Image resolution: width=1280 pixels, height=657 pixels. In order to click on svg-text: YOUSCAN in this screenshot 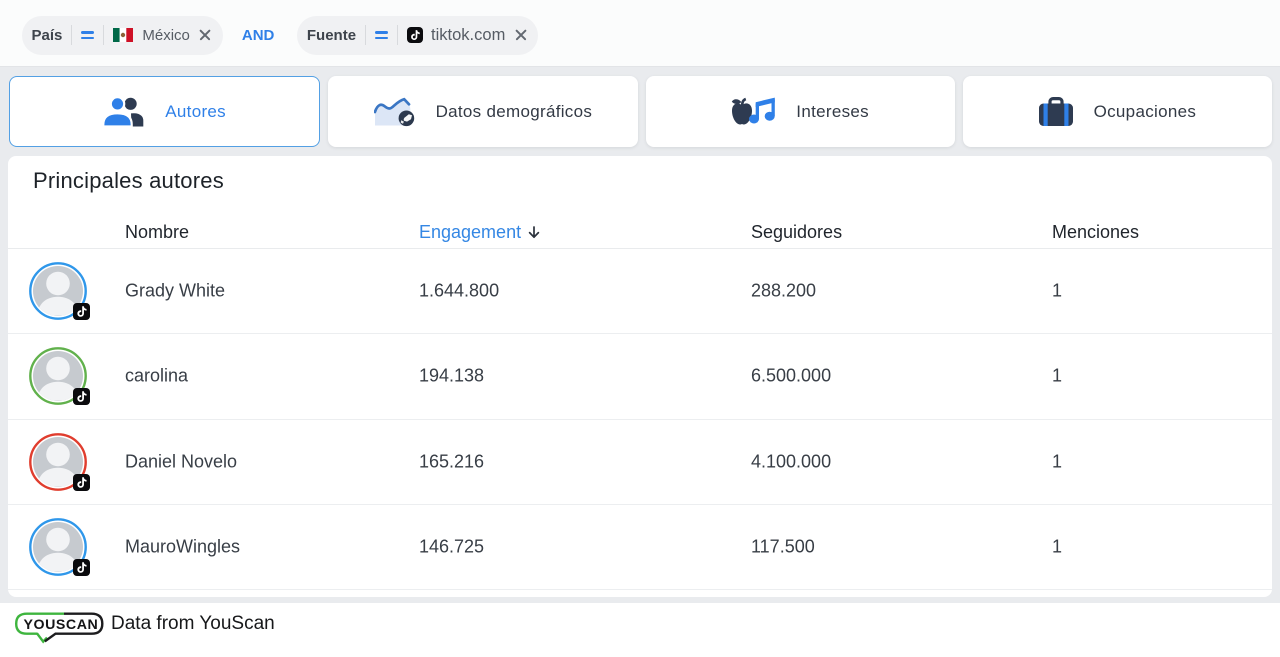, I will do `click(61, 625)`.